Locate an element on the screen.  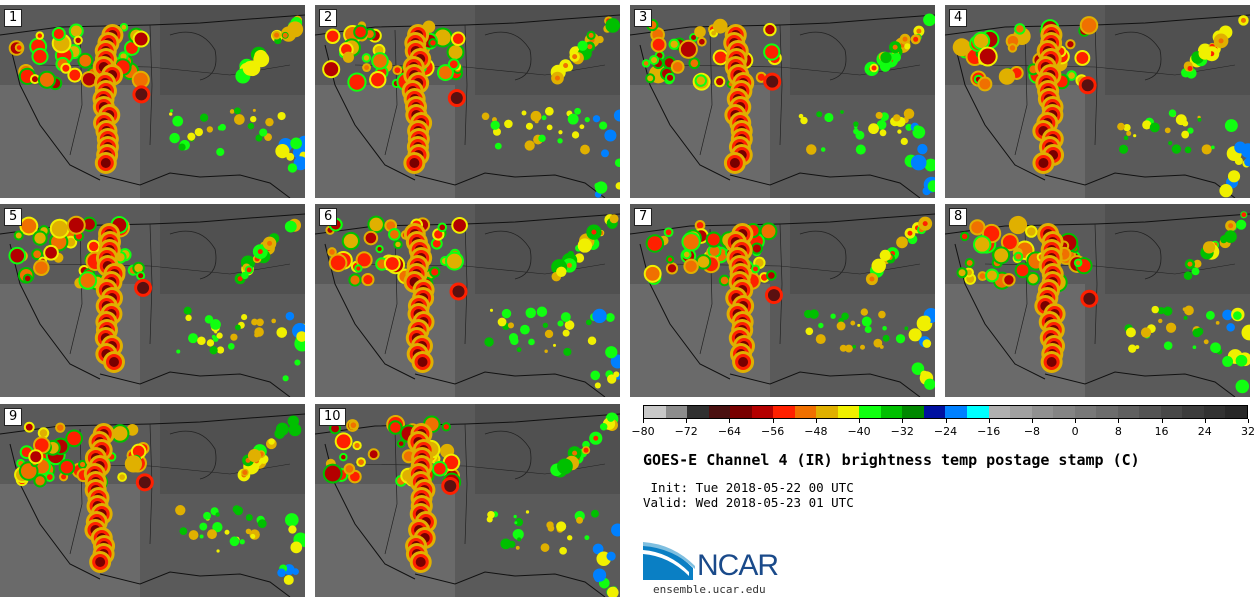
member-panel-6: 6 is located at coordinates (467, 300).